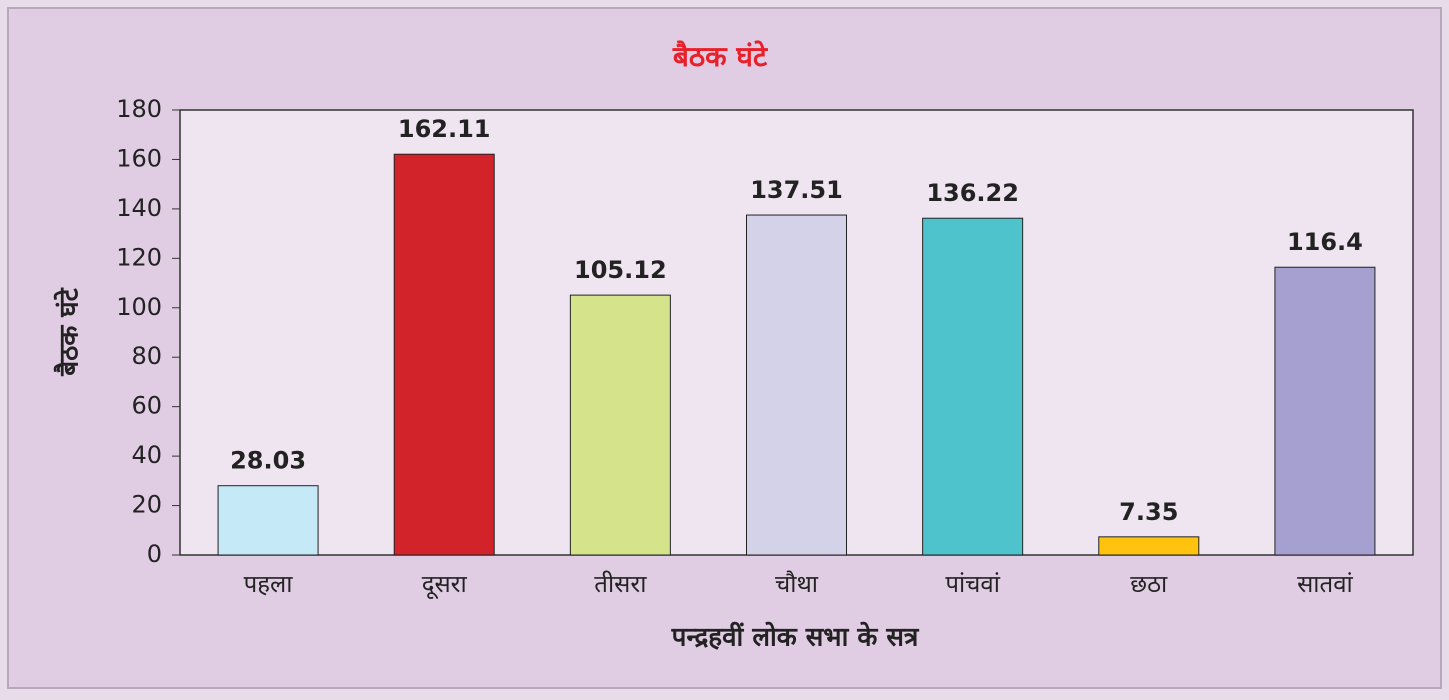 This screenshot has height=700, width=1449. What do you see at coordinates (139, 109) in the screenshot?
I see `y-tick-label: 180` at bounding box center [139, 109].